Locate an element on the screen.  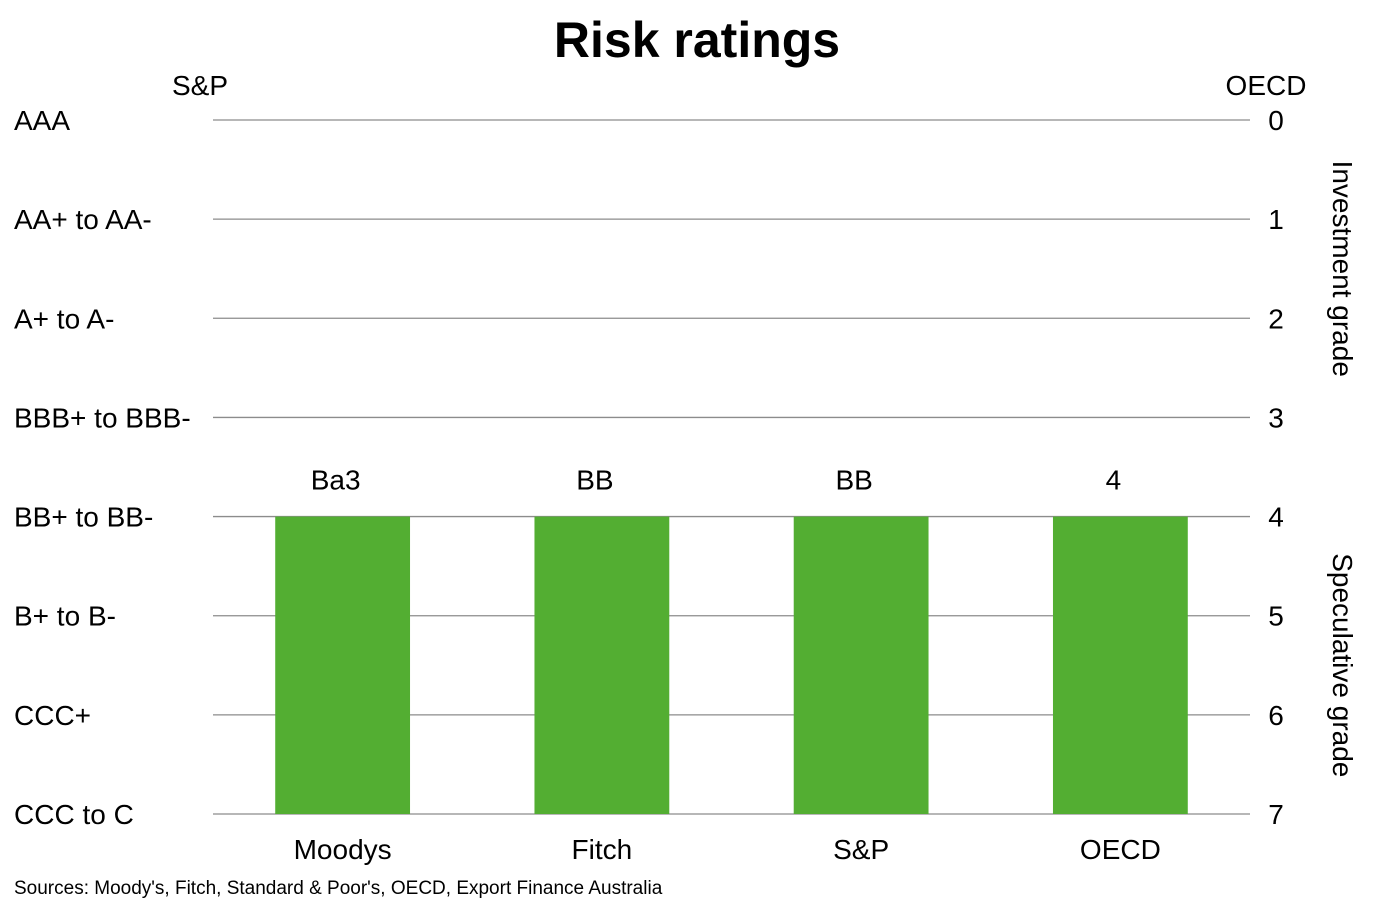
category-labels: Moodys Fitch S&P OECD is located at coordinates (727, 849).